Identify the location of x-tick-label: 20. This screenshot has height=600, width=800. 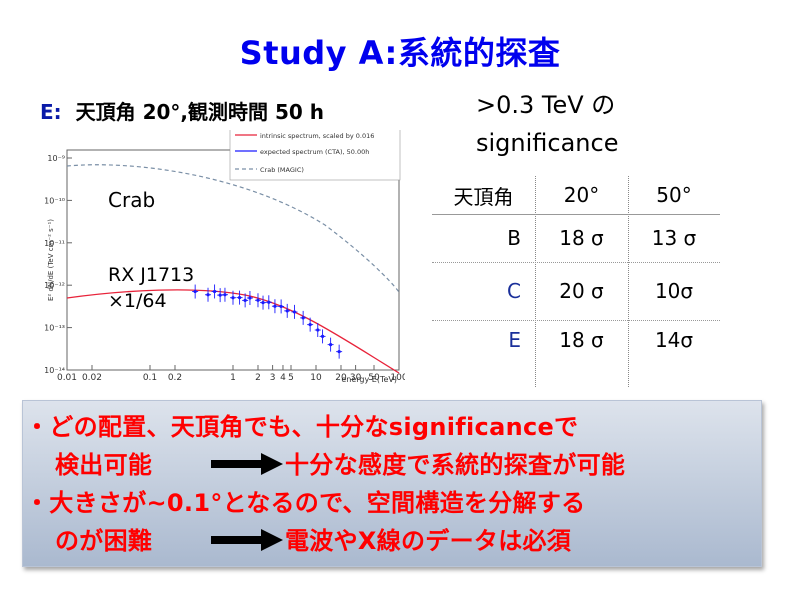
(341, 378).